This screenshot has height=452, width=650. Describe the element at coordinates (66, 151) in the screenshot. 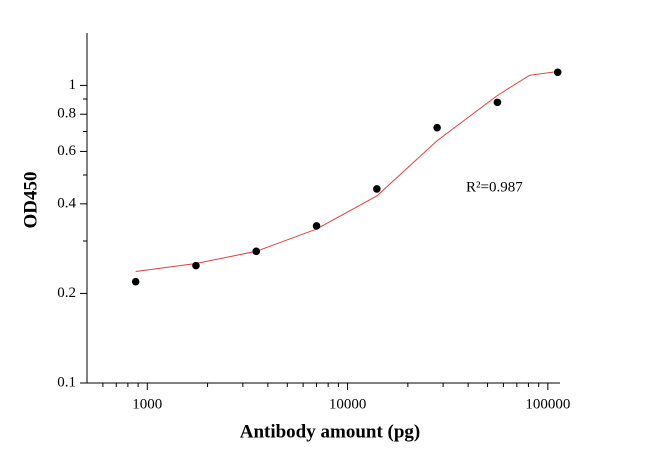

I see `y-tick-label: 0.6` at that location.